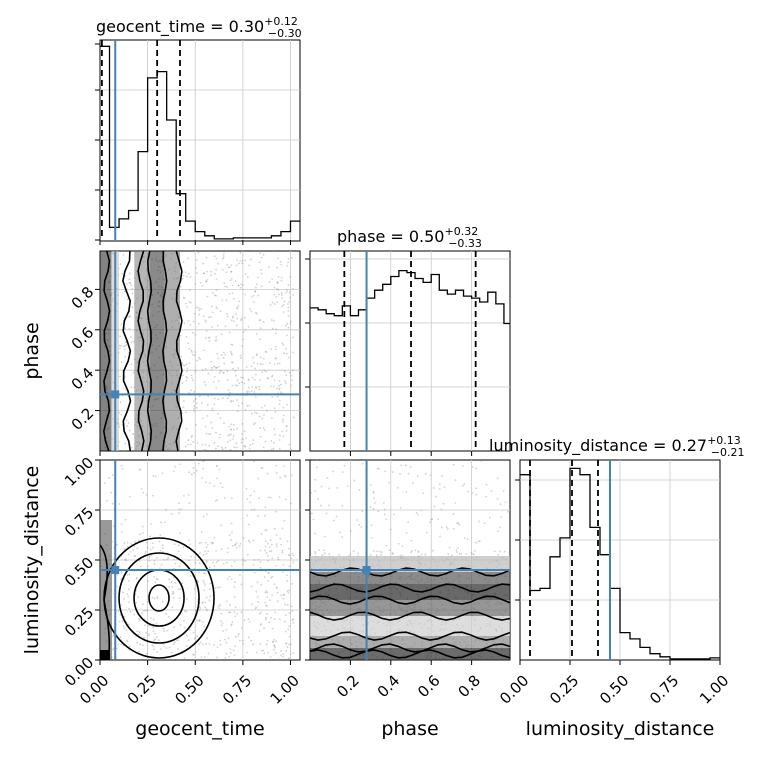 This screenshot has height=760, width=760. What do you see at coordinates (79, 572) in the screenshot?
I see `y-tick-label: 0.50` at bounding box center [79, 572].